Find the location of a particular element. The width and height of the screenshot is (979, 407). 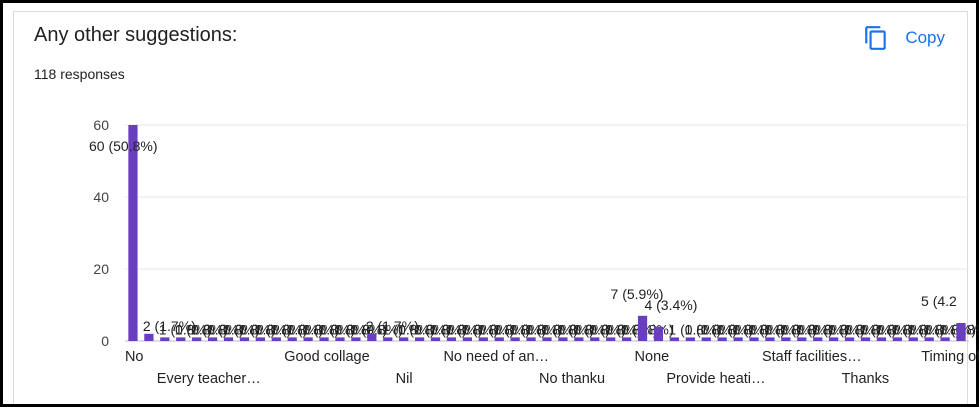

data-label: 60 (50.8%) is located at coordinates (123, 146).